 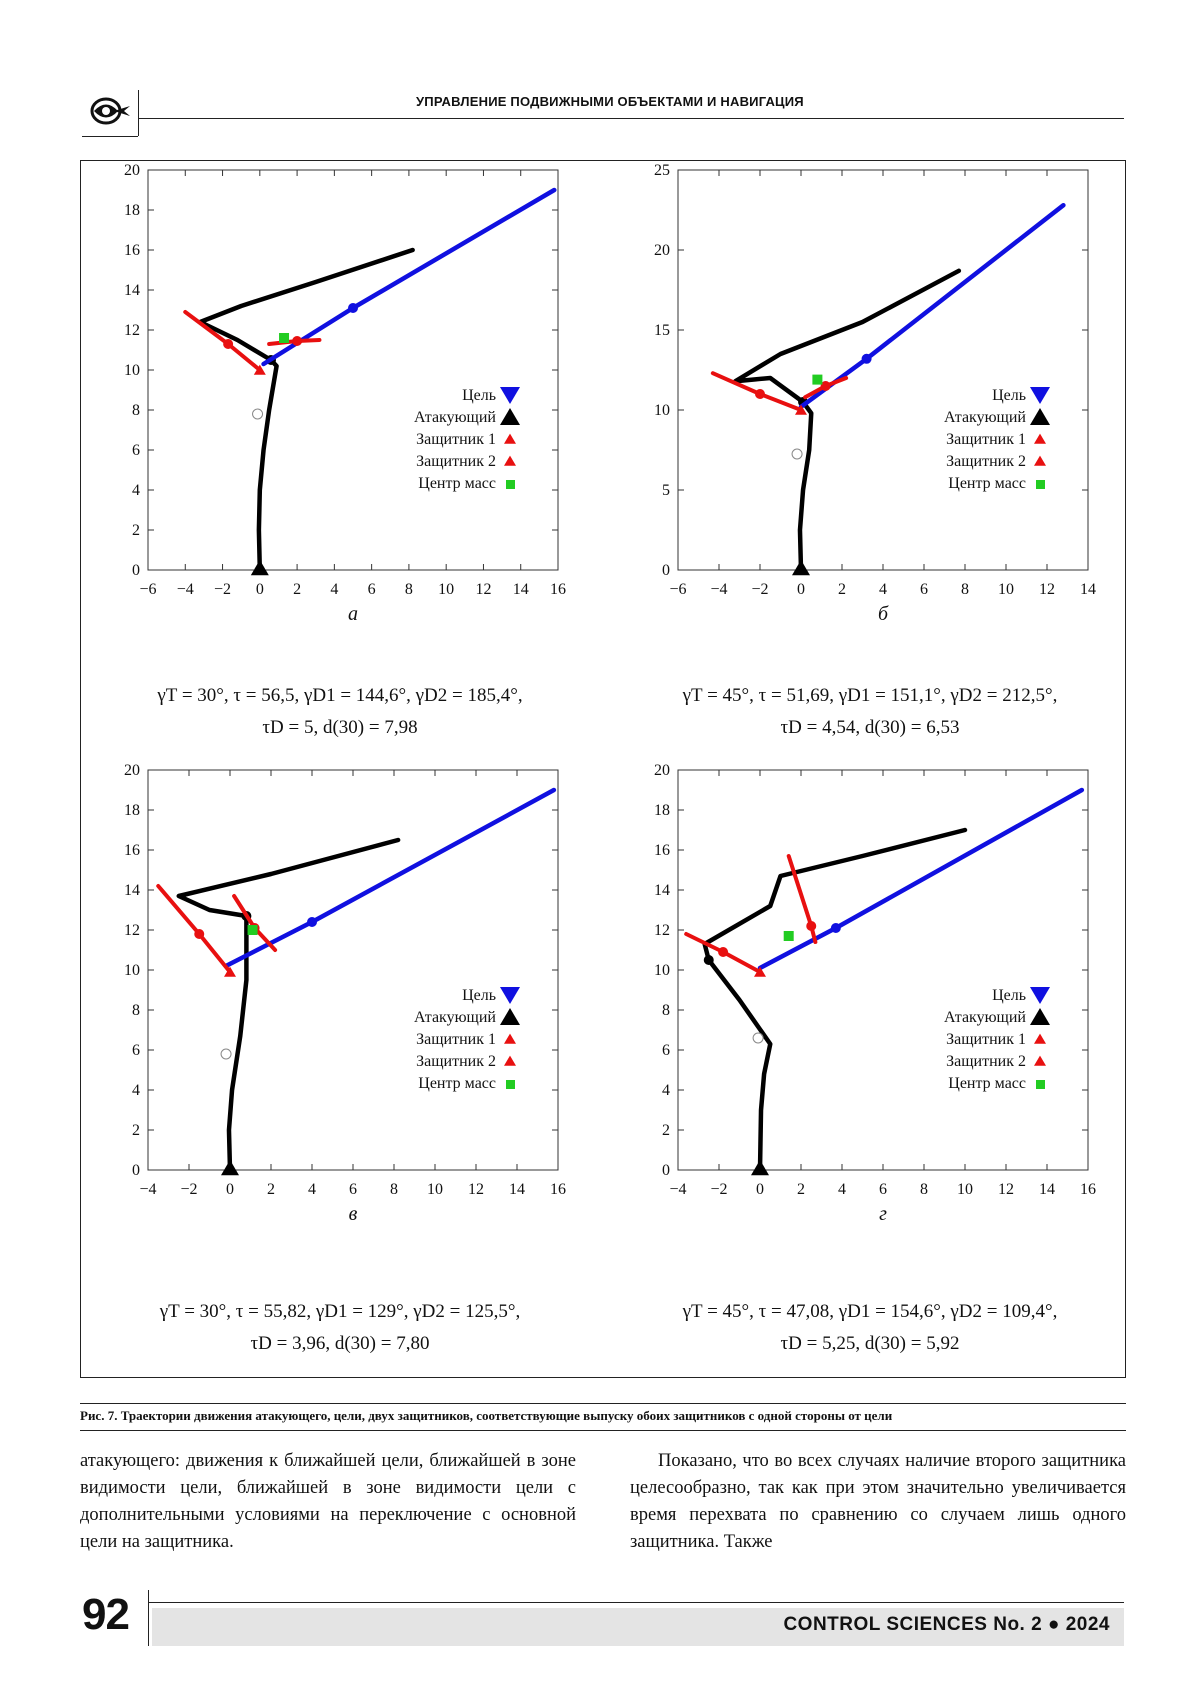 What do you see at coordinates (883, 1214) in the screenshot?
I see `panel-letter: г` at bounding box center [883, 1214].